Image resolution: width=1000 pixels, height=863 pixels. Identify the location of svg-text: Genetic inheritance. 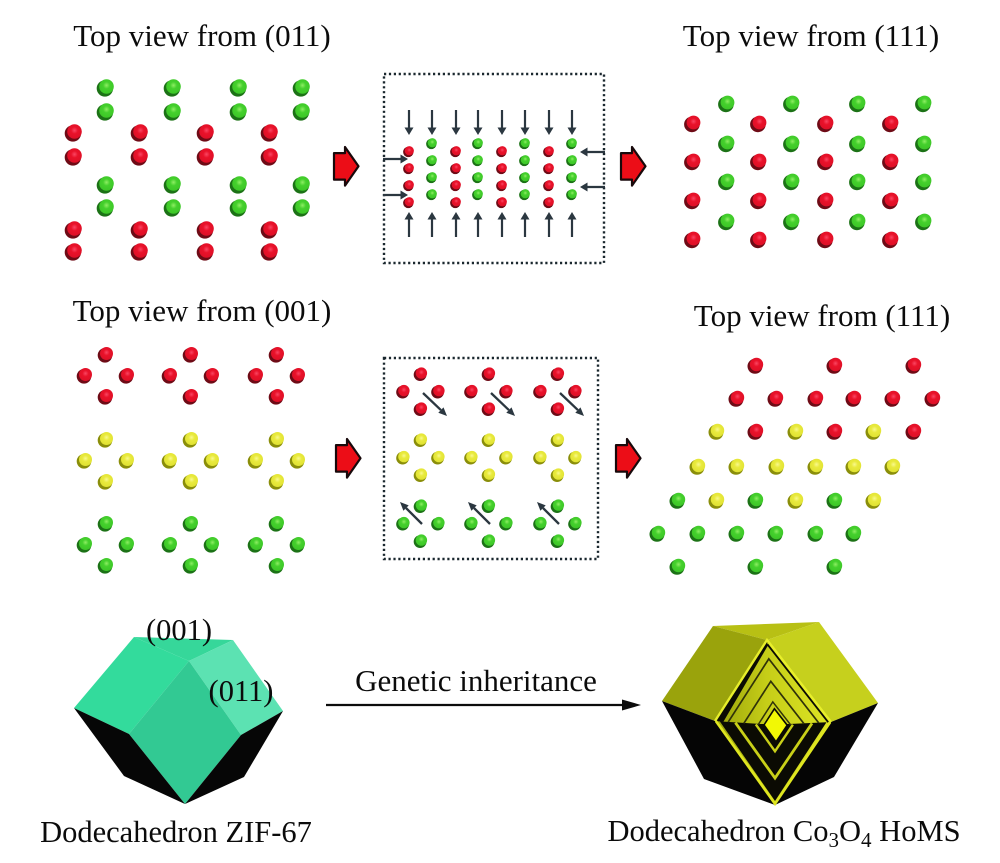
(476, 680).